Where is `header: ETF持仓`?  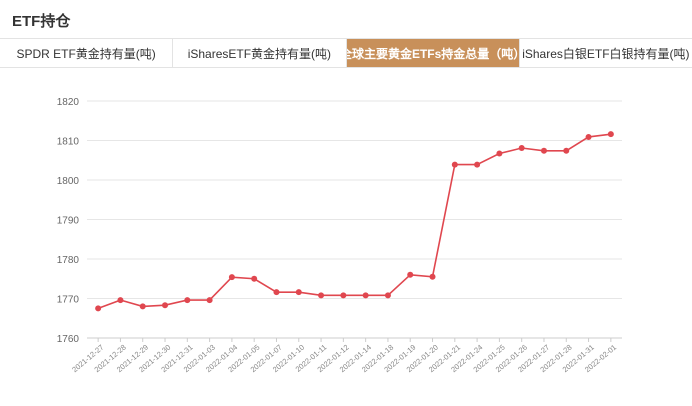
header: ETF持仓 is located at coordinates (346, 19).